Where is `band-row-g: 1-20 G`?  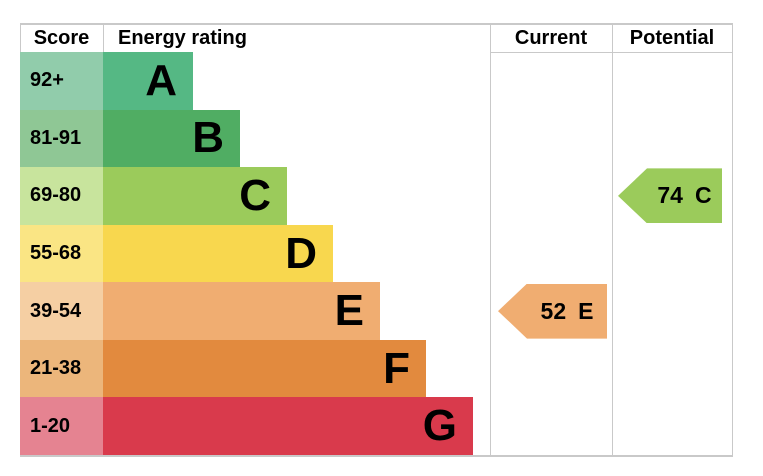
band-row-g: 1-20 G is located at coordinates (255, 426).